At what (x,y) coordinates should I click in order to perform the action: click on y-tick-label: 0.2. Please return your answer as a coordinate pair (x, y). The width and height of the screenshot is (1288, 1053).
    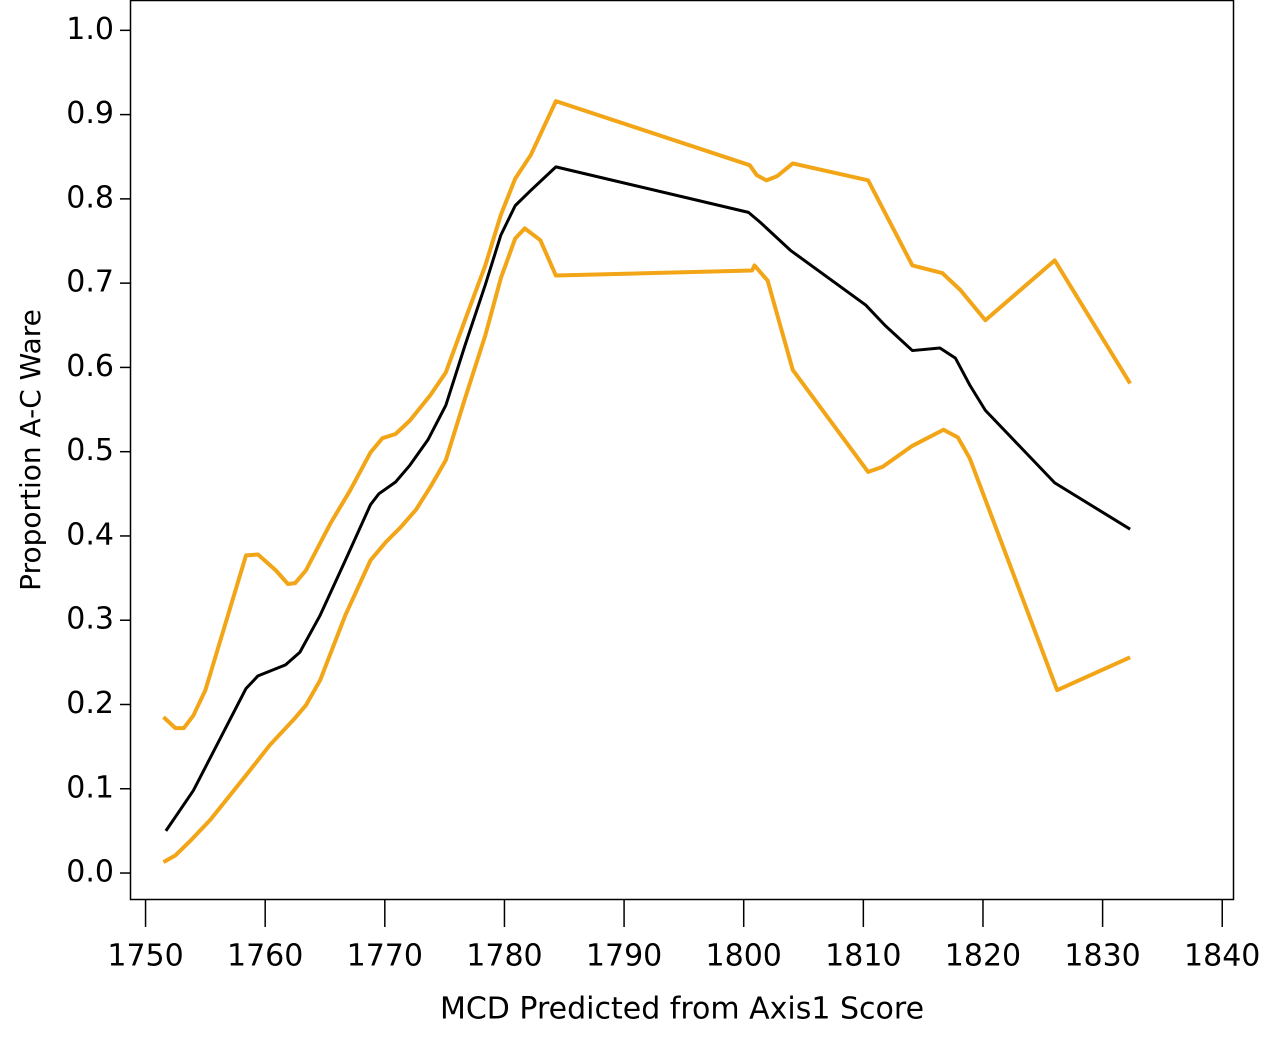
    Looking at the image, I should click on (90, 703).